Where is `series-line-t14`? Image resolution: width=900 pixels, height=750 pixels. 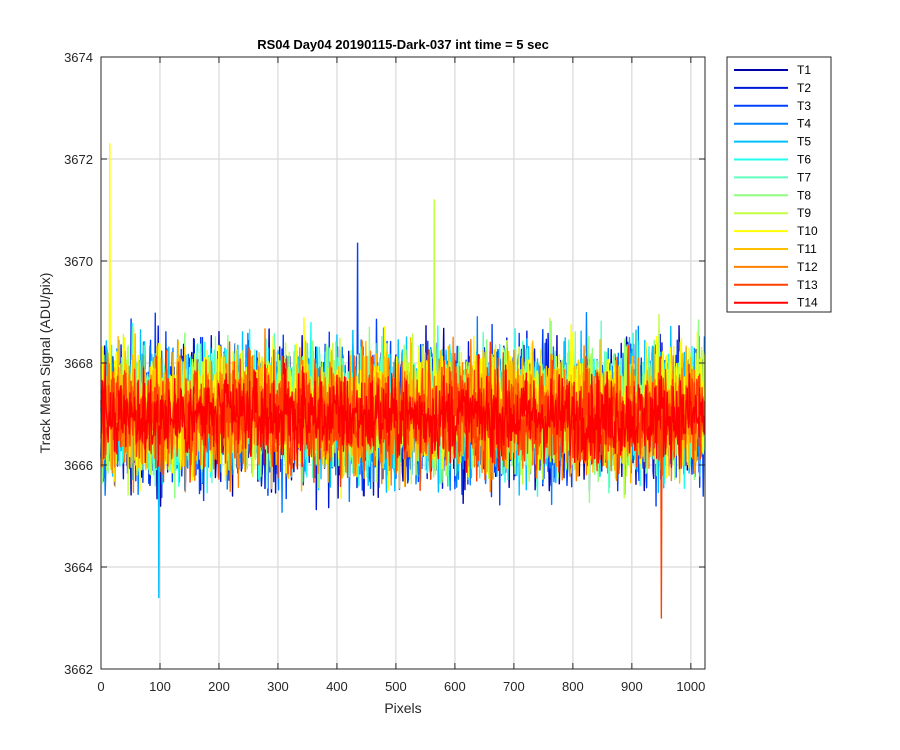
series-line-t14 is located at coordinates (403, 413).